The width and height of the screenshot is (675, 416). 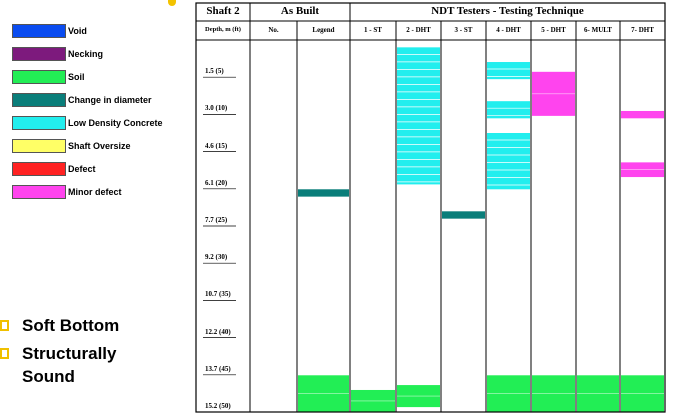 What do you see at coordinates (71, 325) in the screenshot?
I see `bullet-text: Soft Bottom` at bounding box center [71, 325].